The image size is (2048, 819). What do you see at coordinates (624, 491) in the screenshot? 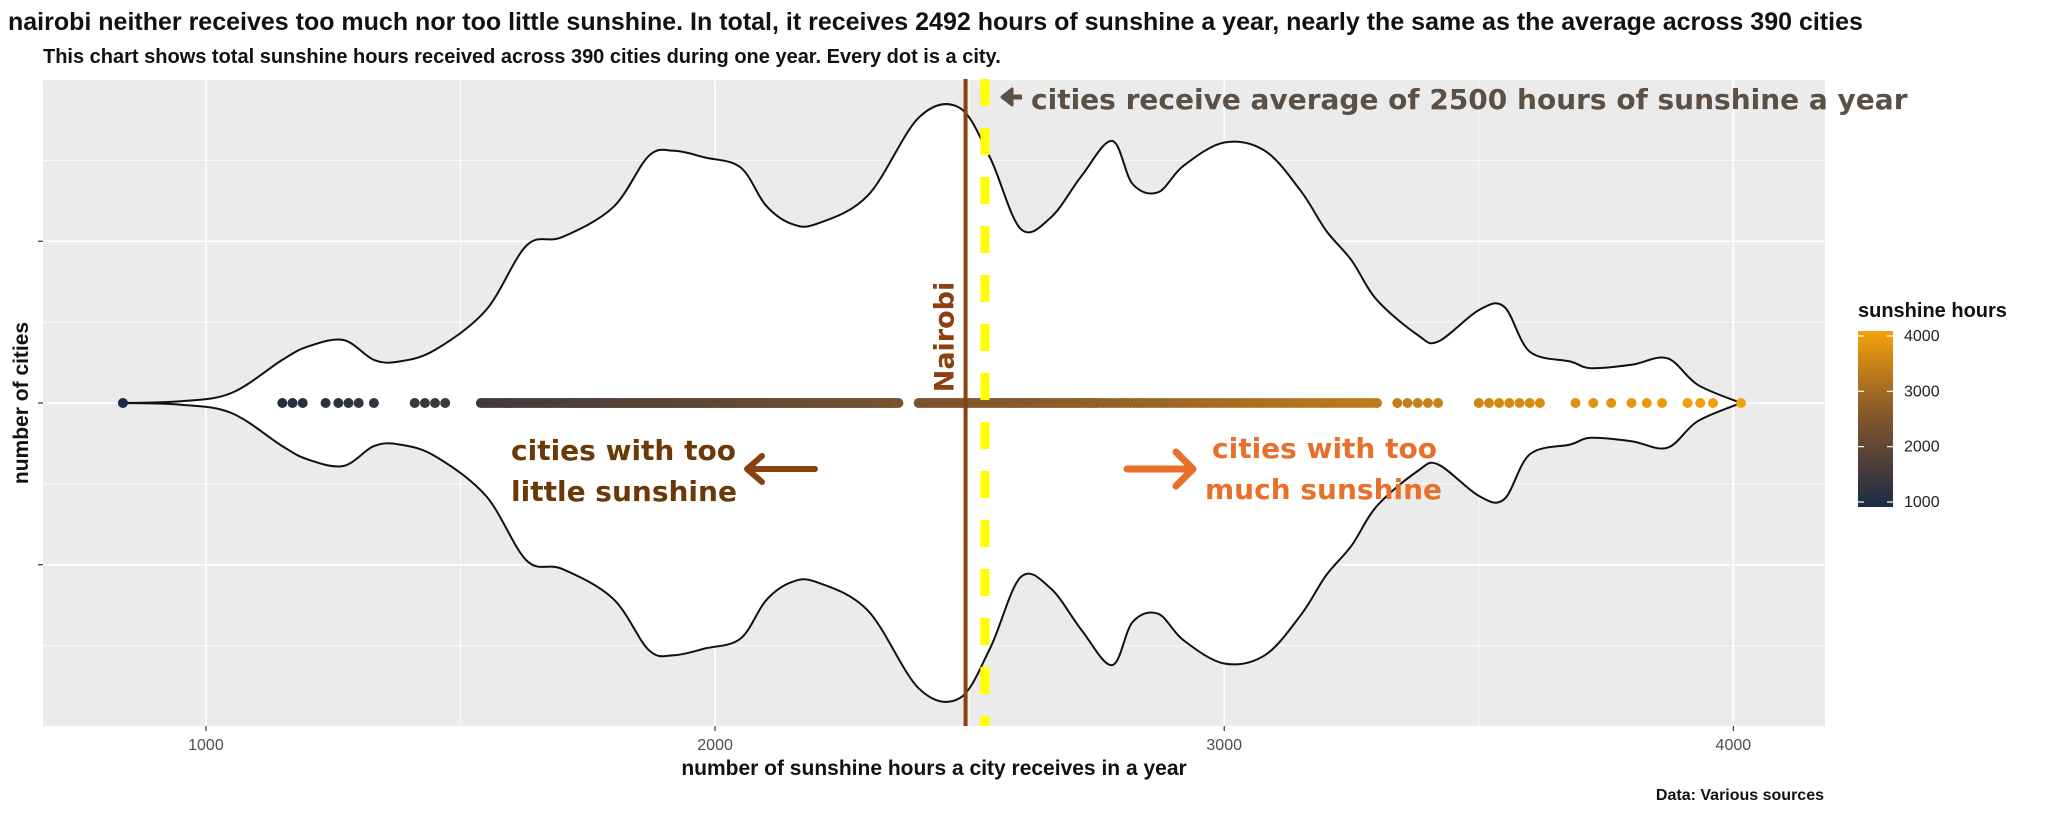
I see `too-little-line2: little sunshine` at bounding box center [624, 491].